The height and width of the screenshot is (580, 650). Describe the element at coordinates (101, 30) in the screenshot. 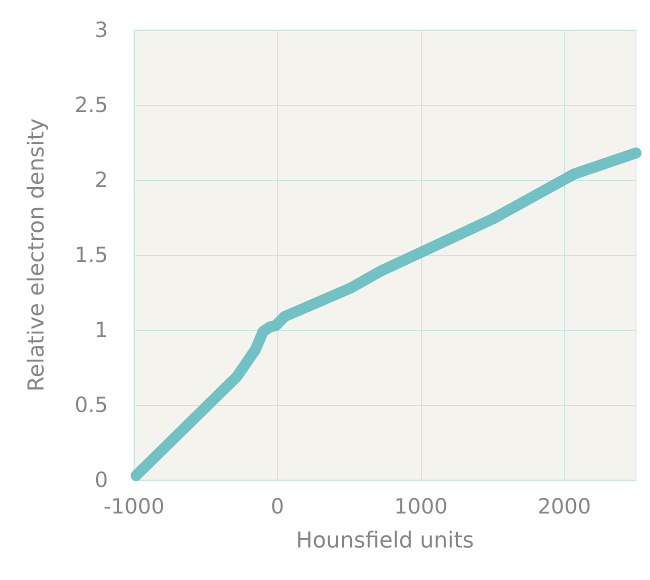

I see `y-tick-label: 3` at that location.